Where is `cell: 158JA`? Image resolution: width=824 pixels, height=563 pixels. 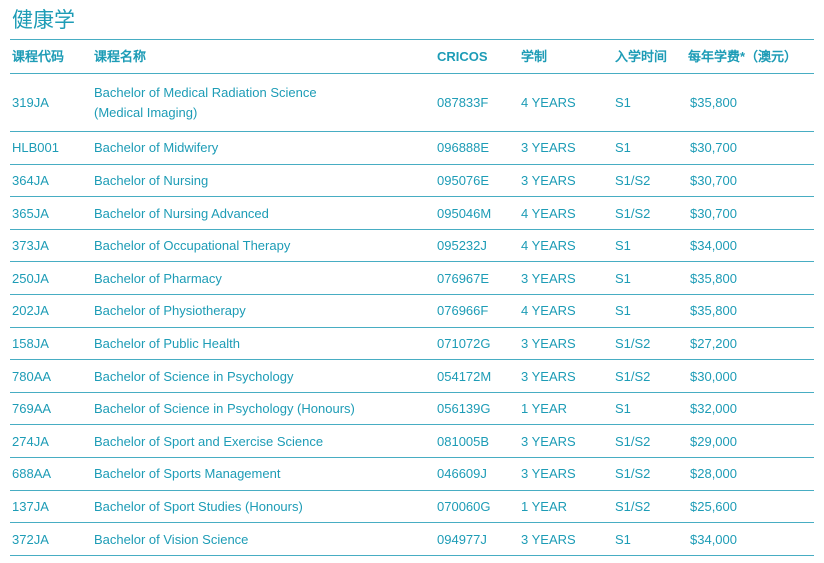 cell: 158JA is located at coordinates (30, 343).